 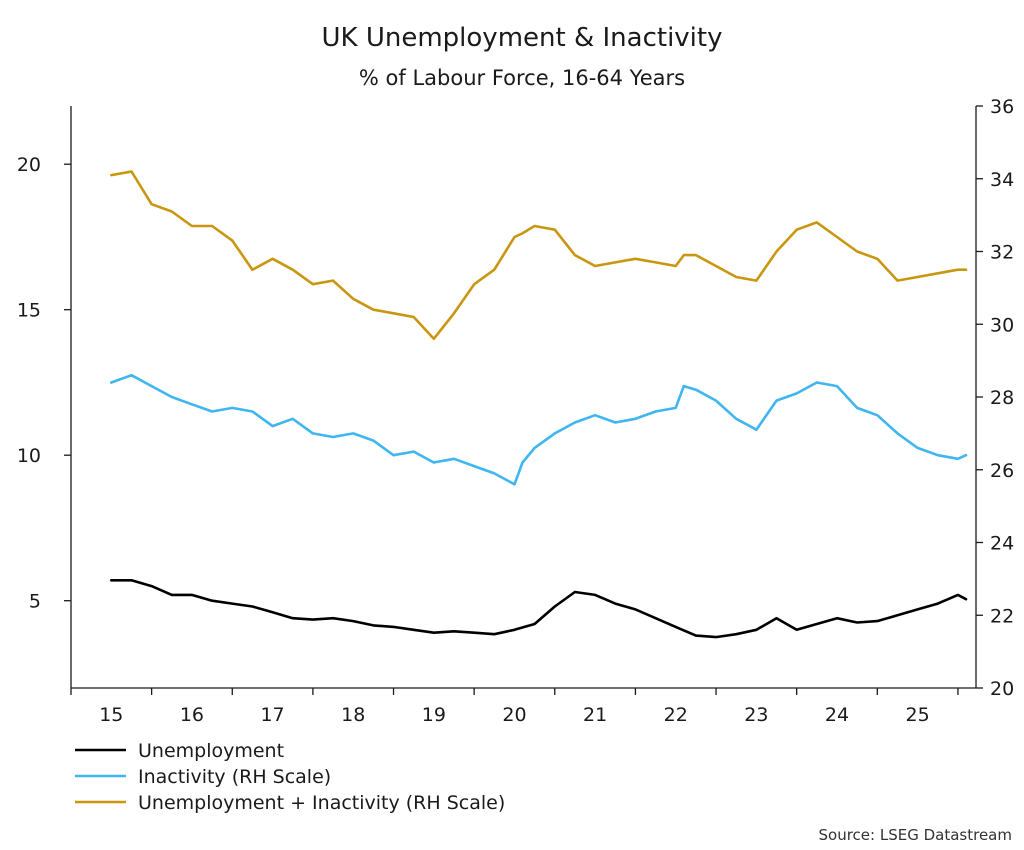 I want to click on x-tick-group: 15 16 17 18 19 20 21 22 23 24 25, so click(x=514, y=707).